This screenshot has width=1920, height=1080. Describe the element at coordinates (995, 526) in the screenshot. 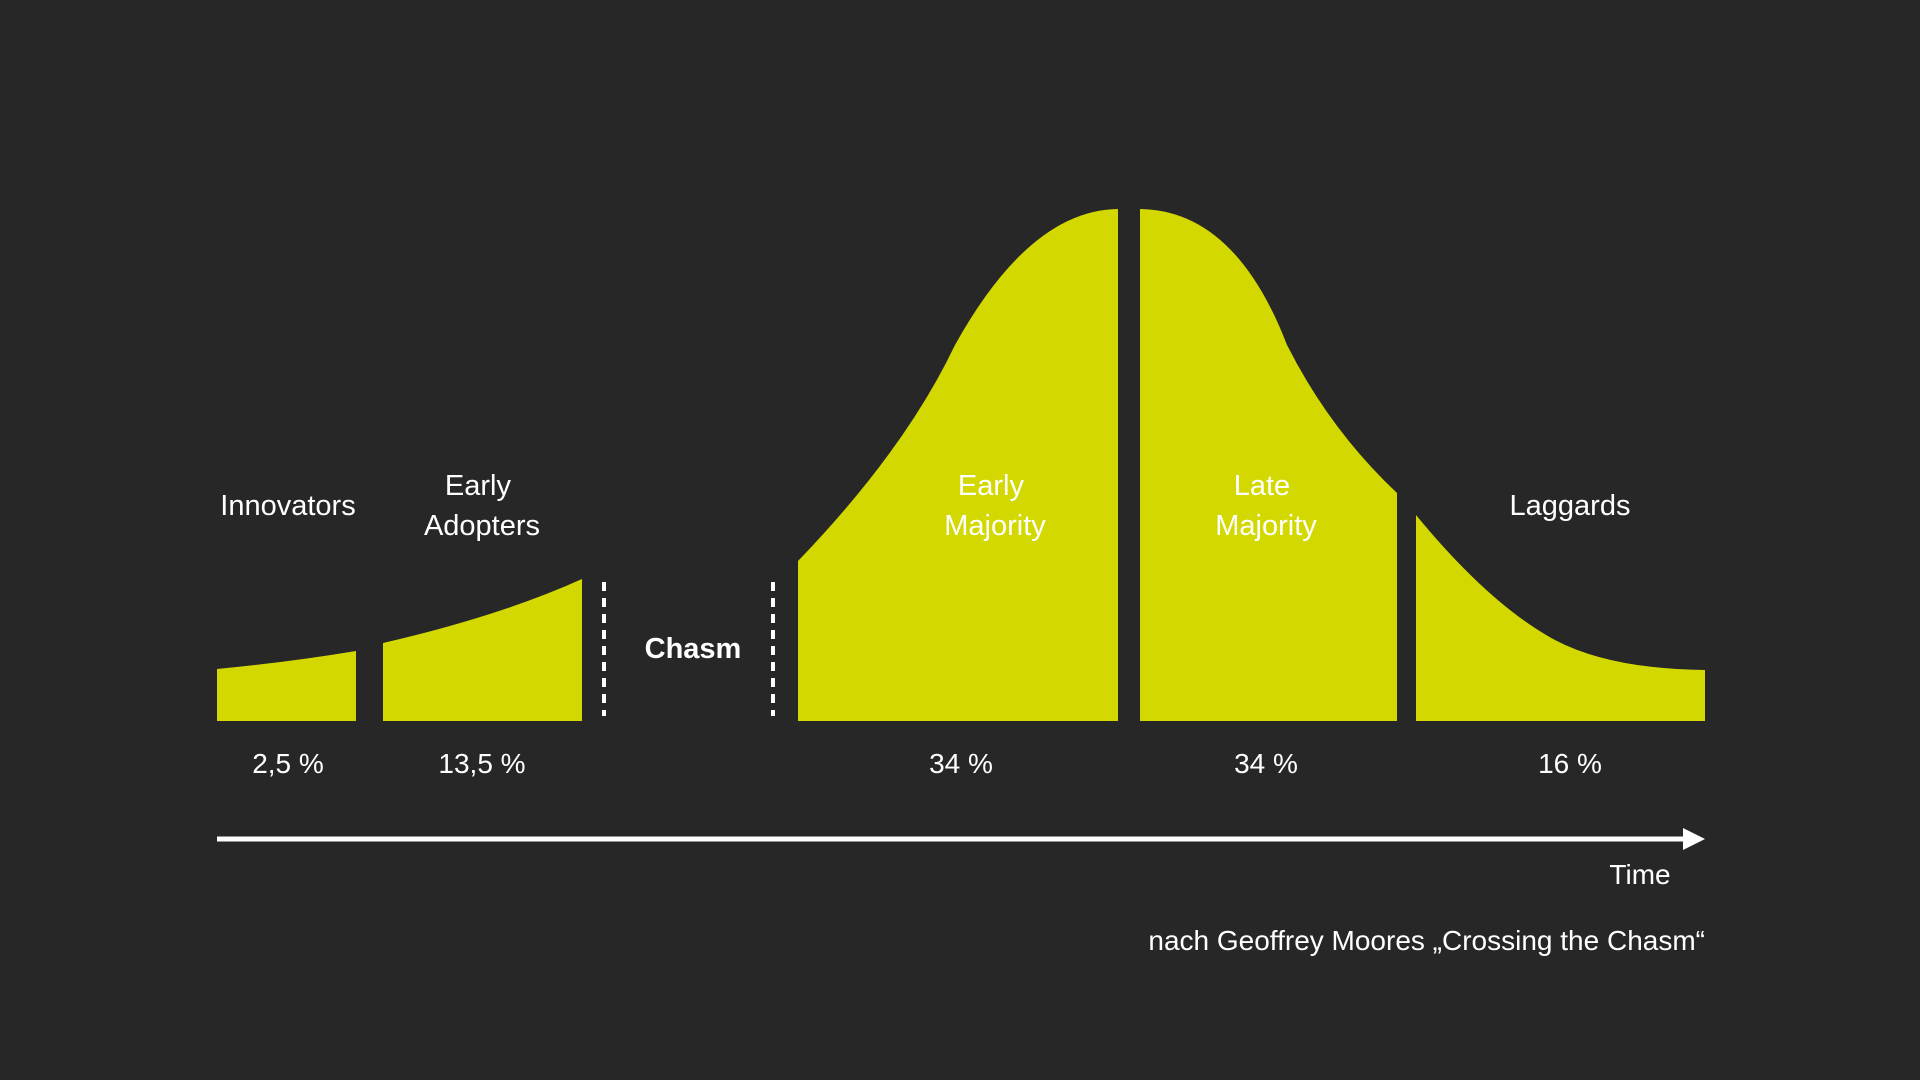

I see `label-early-majority-line-2: Majority` at that location.